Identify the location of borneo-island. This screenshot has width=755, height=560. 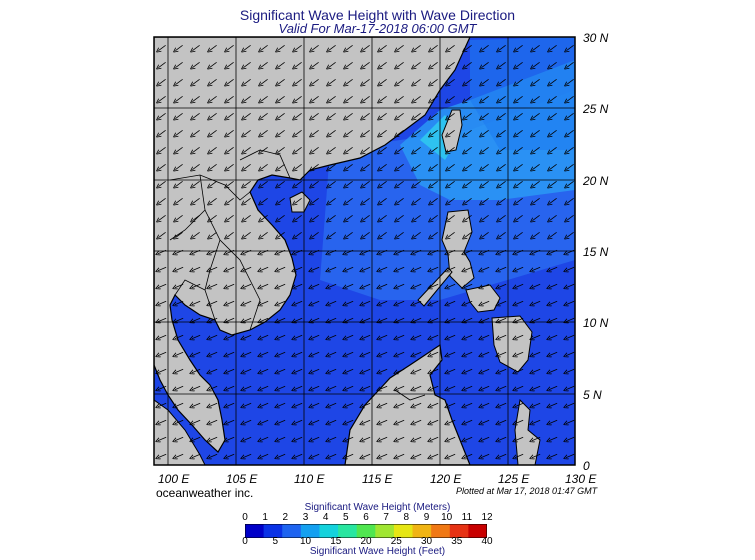
(407, 404).